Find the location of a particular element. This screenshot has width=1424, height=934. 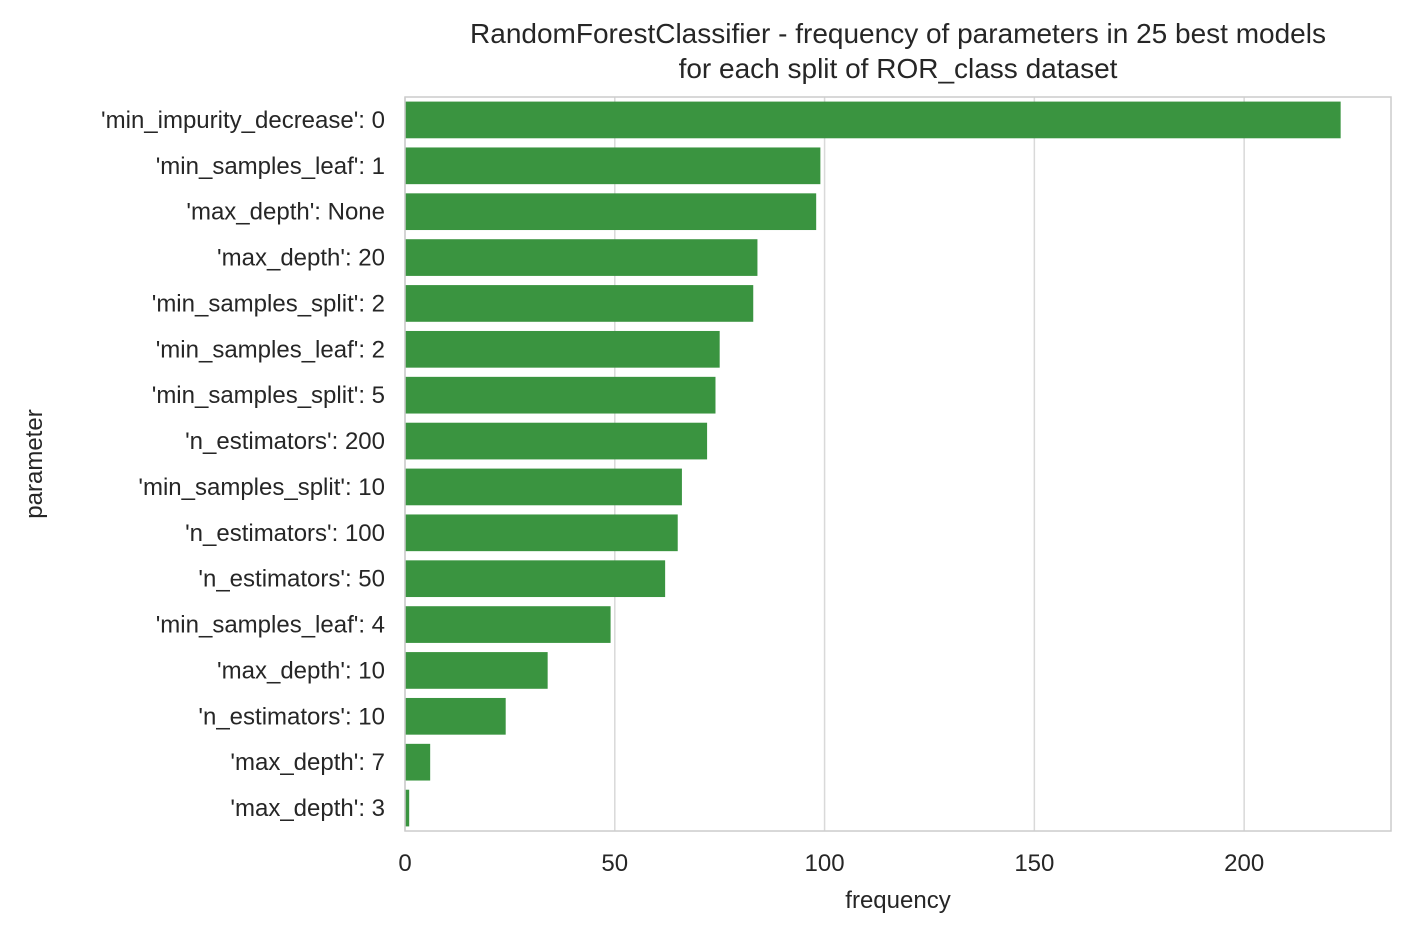

y-axis-label: parameter is located at coordinates (34, 463).